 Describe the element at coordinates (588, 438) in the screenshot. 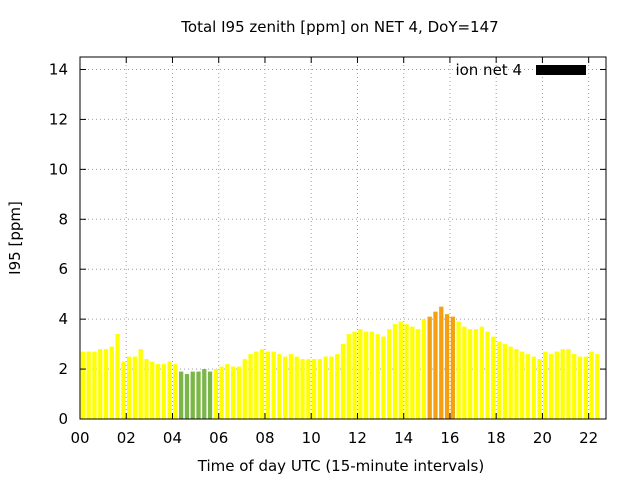

I see `x-tick-label: 22` at that location.